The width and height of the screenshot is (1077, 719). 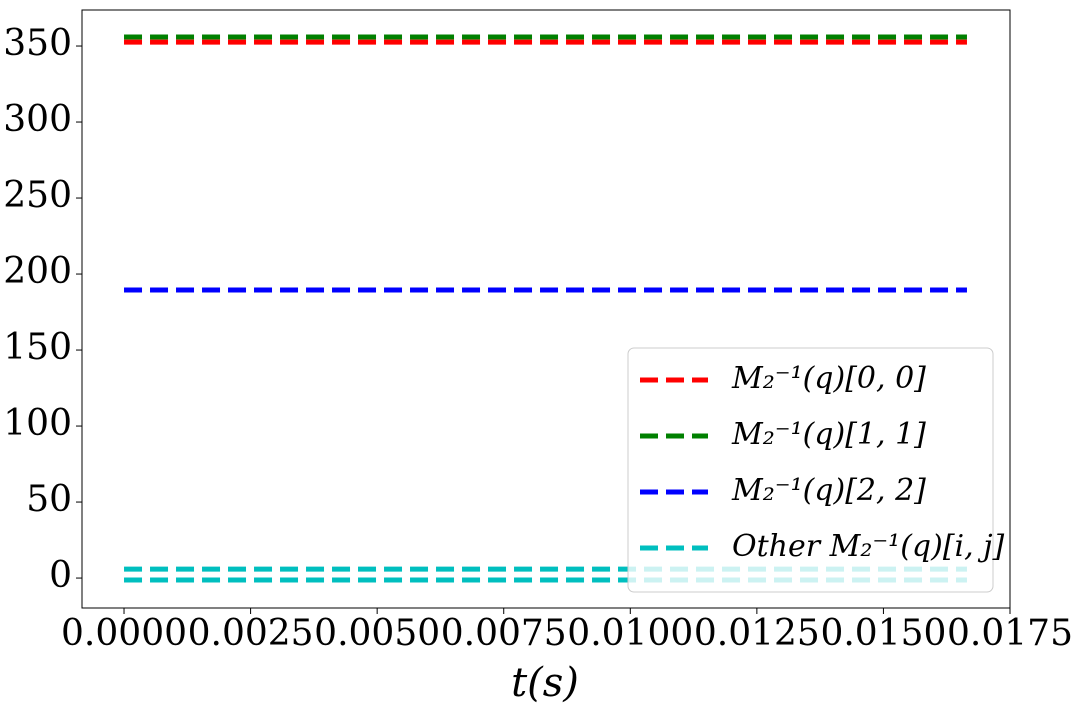 I want to click on x-tick-label: 0.0125, so click(x=757, y=633).